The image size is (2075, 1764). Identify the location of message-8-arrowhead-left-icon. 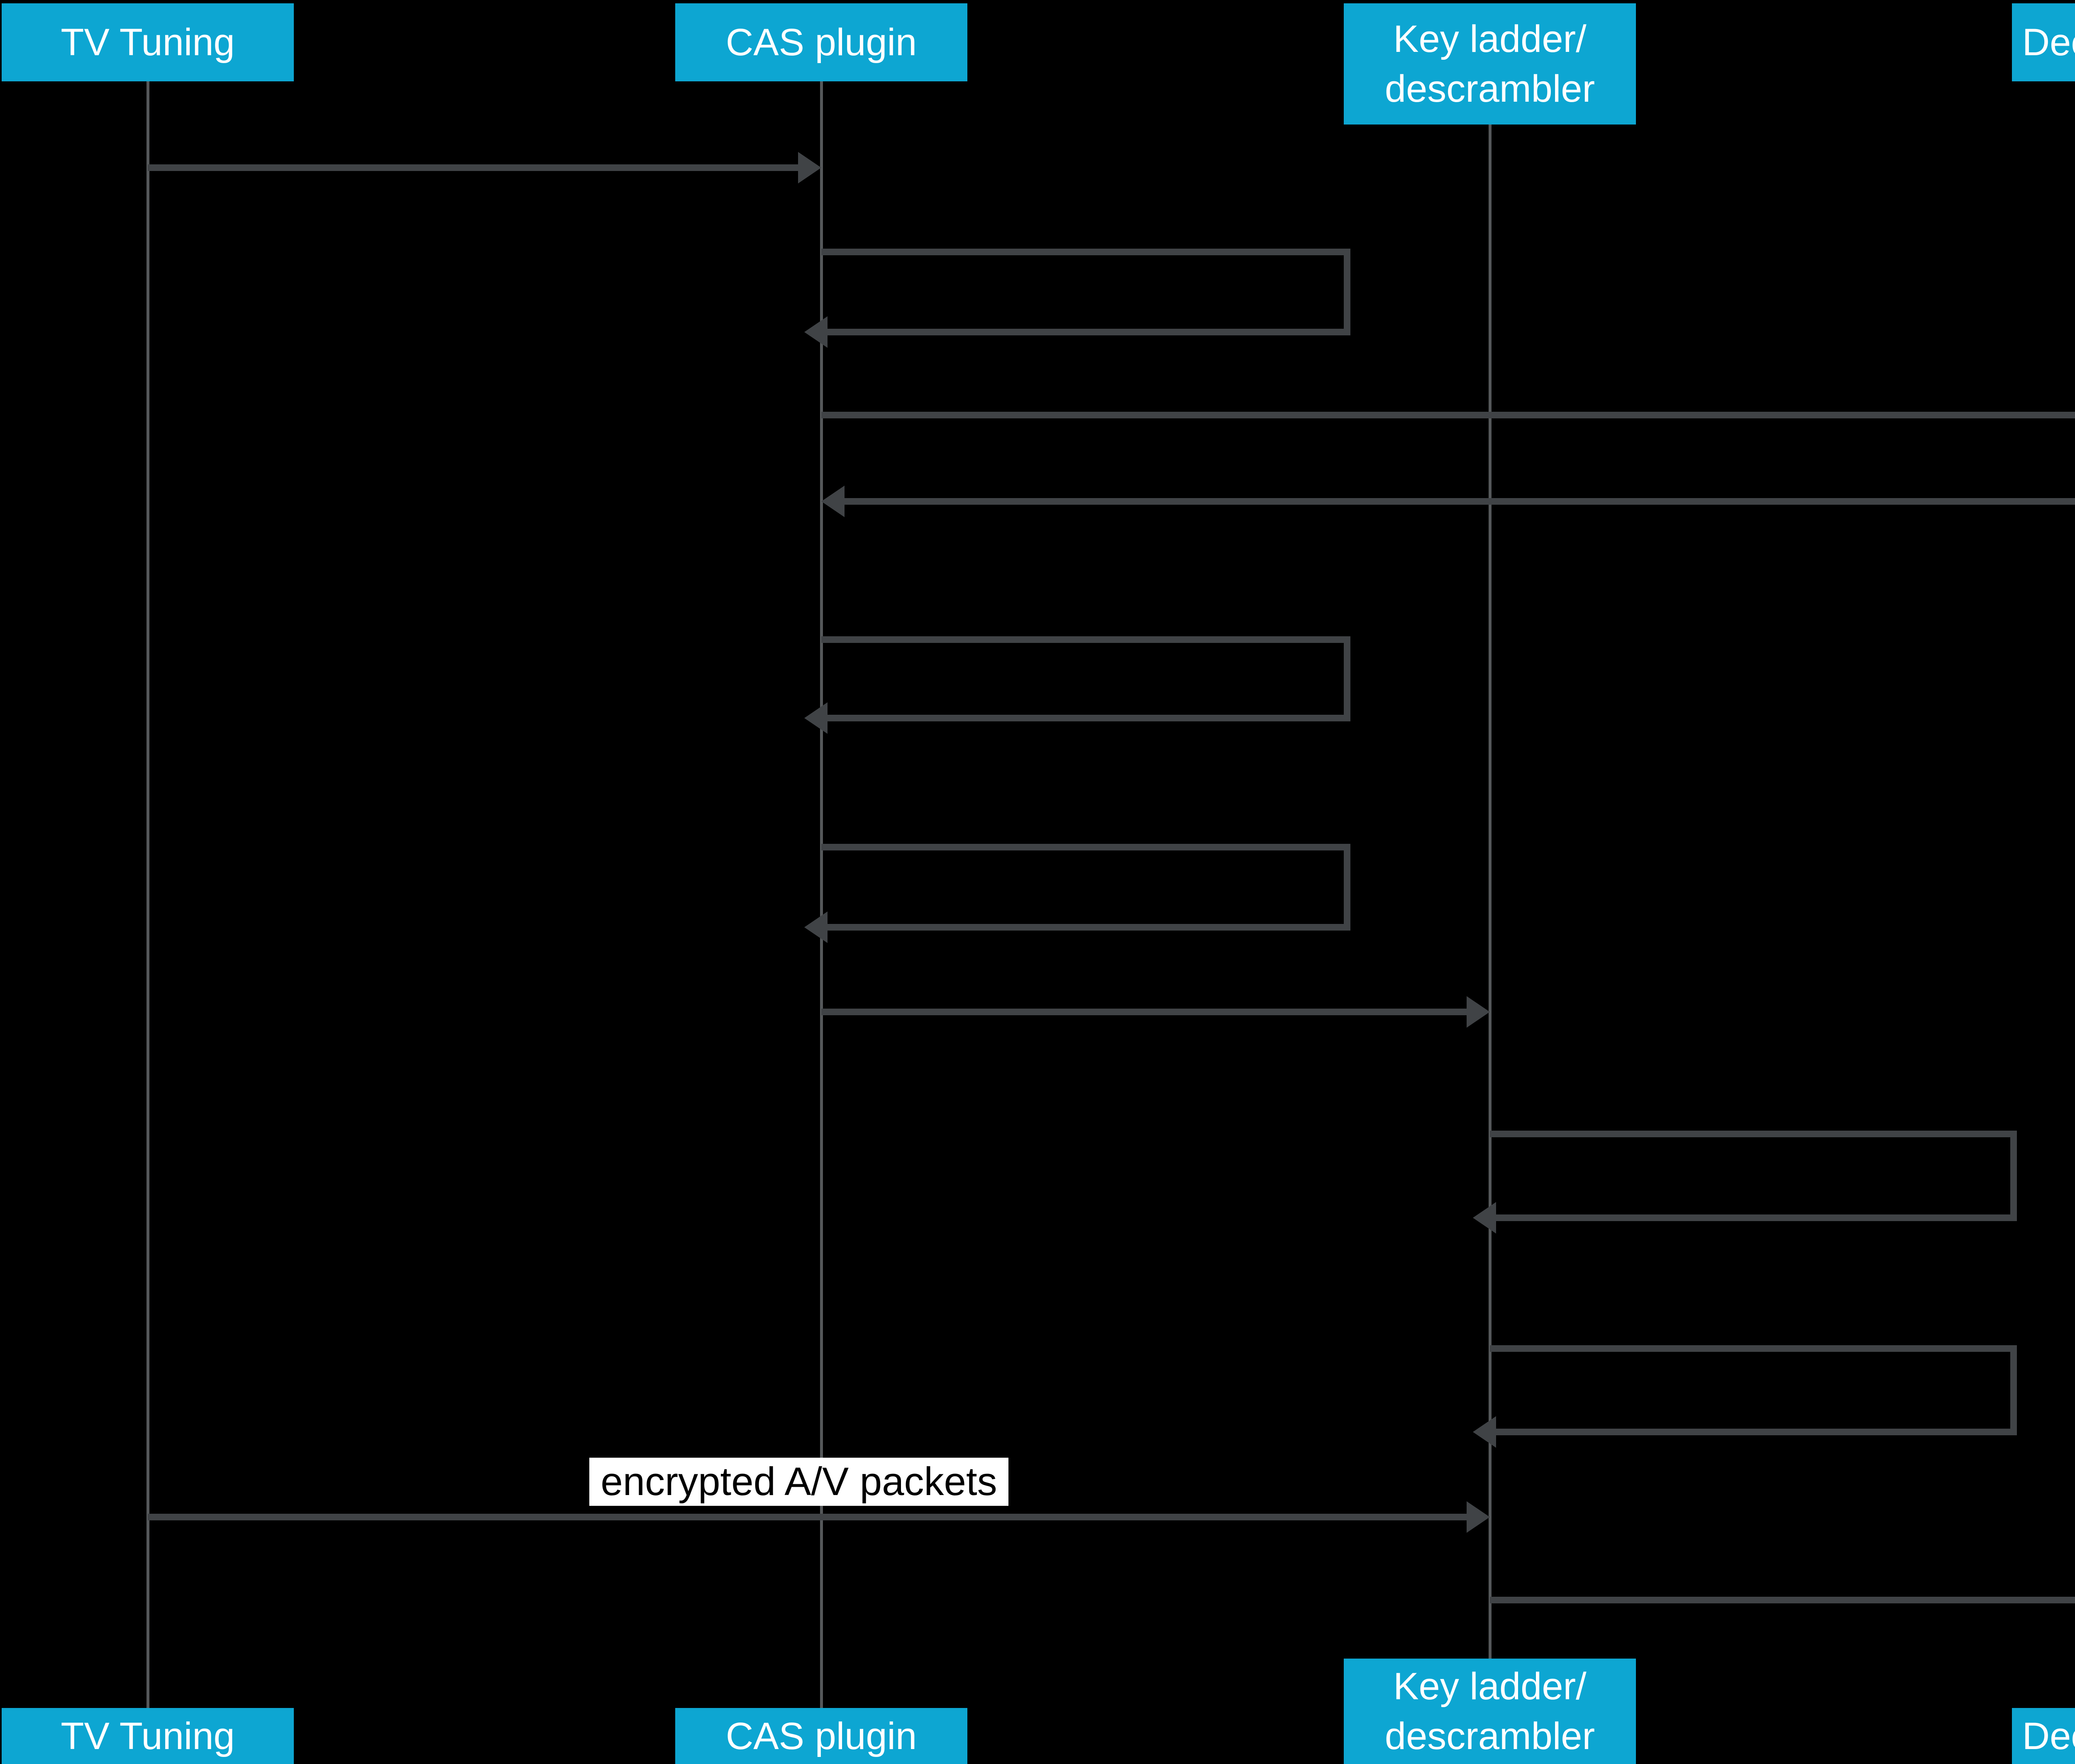
(1485, 1218).